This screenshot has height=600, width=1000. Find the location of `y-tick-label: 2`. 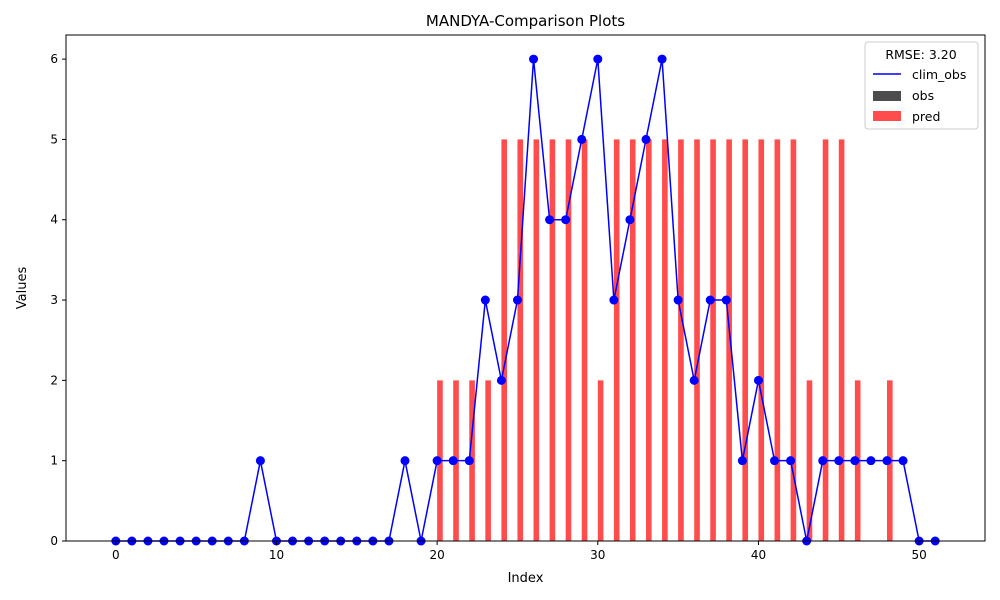

y-tick-label: 2 is located at coordinates (54, 380).